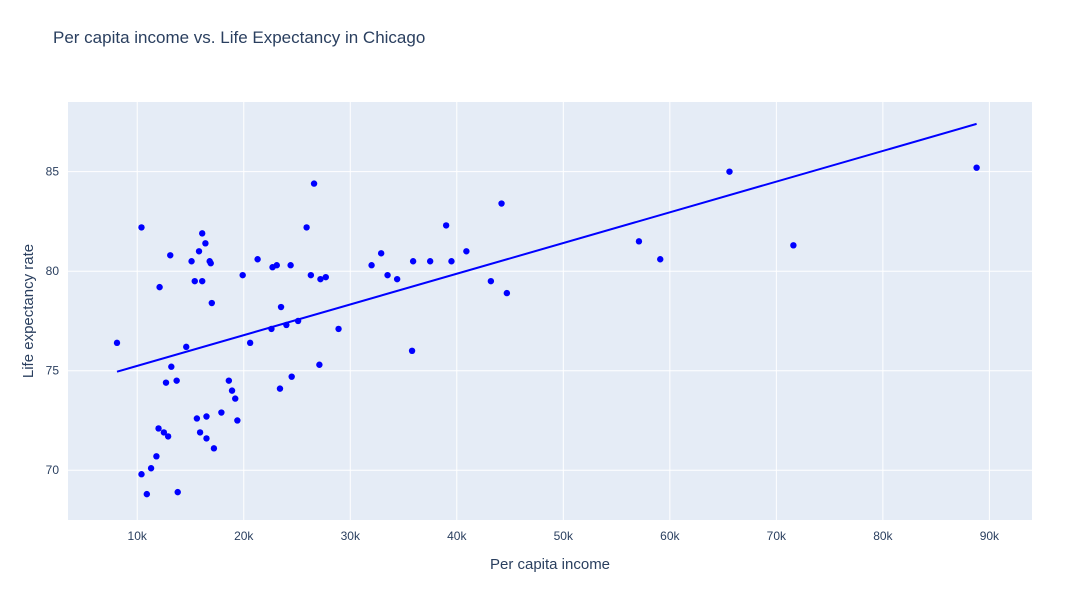 This screenshot has height=616, width=1066. What do you see at coordinates (28, 311) in the screenshot?
I see `y-axis-title: Life expectancy rate` at bounding box center [28, 311].